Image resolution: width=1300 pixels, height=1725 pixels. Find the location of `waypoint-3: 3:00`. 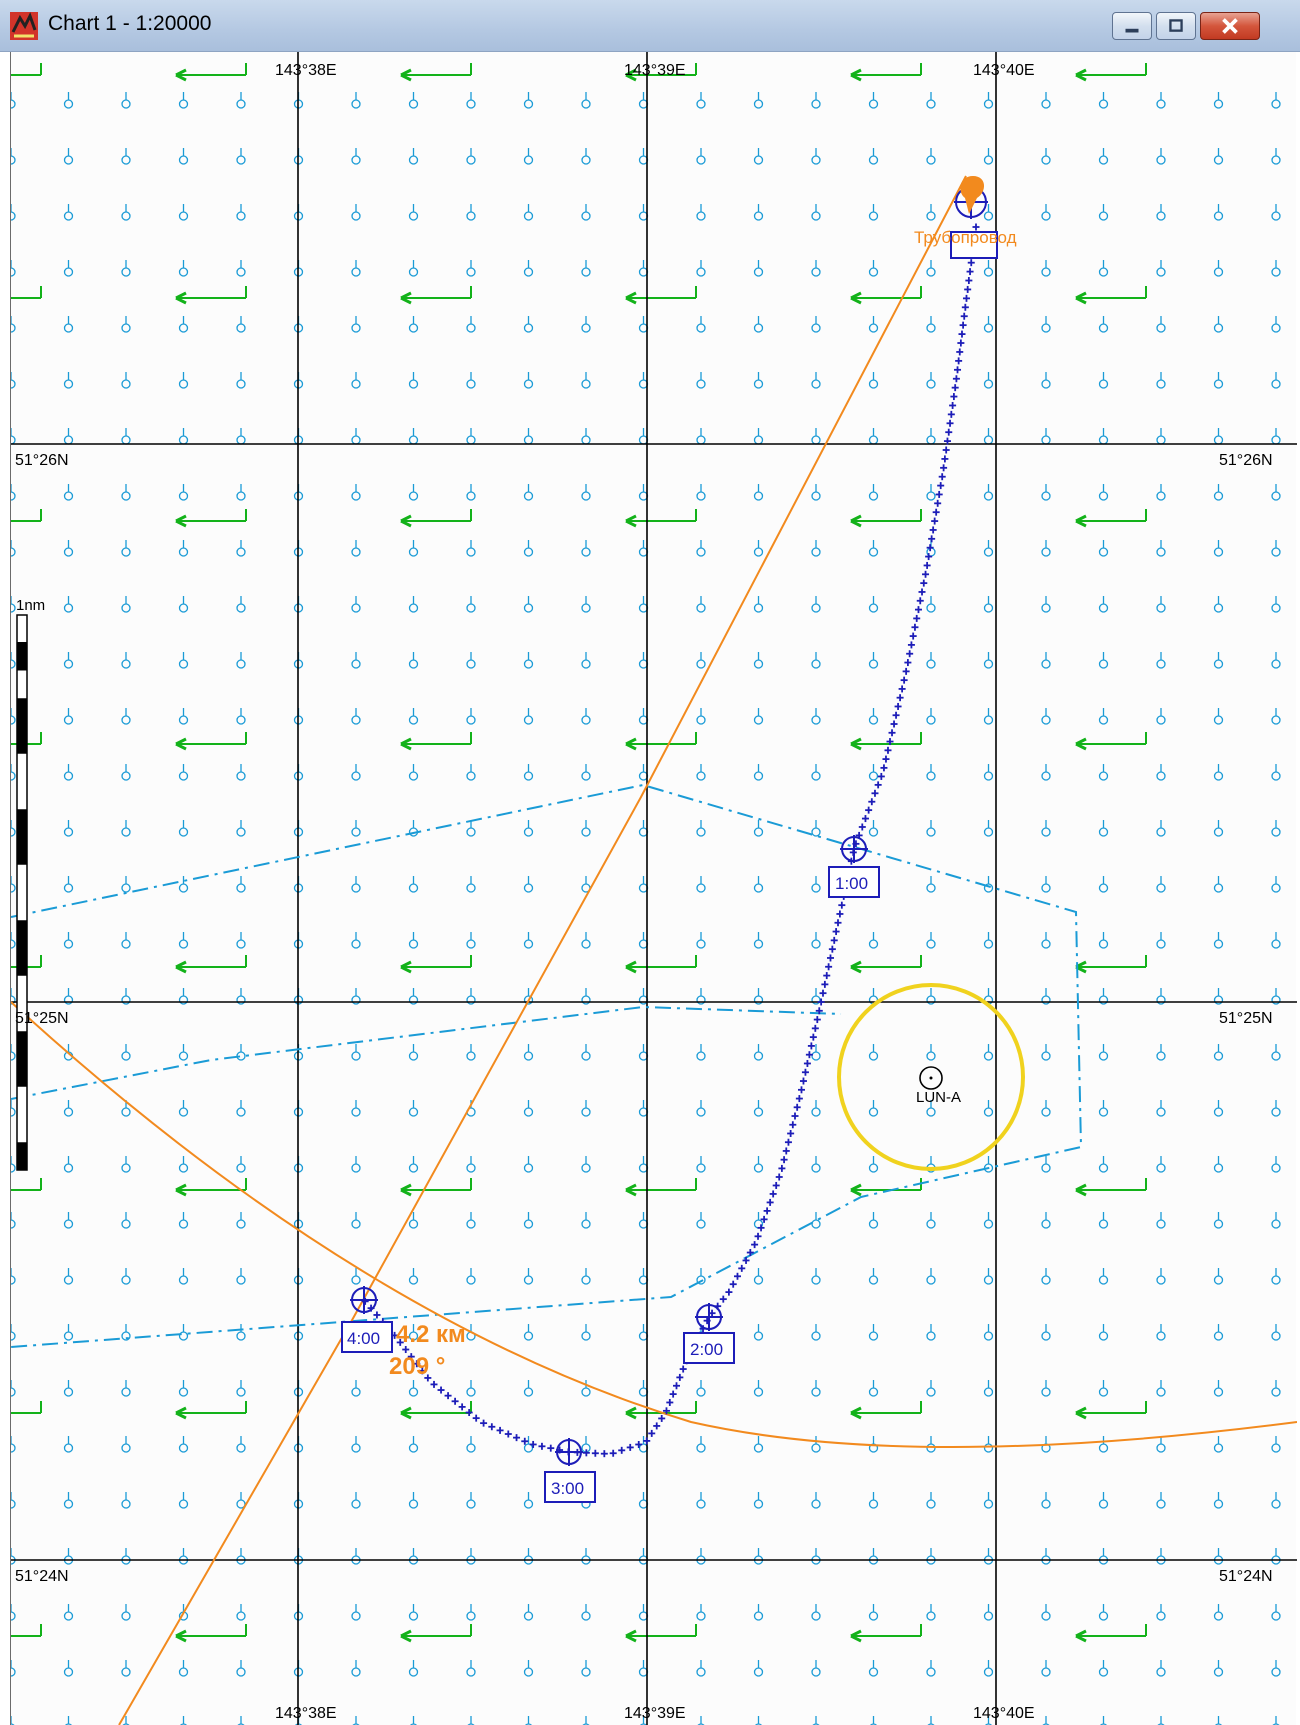

waypoint-3: 3:00 is located at coordinates (570, 1470).